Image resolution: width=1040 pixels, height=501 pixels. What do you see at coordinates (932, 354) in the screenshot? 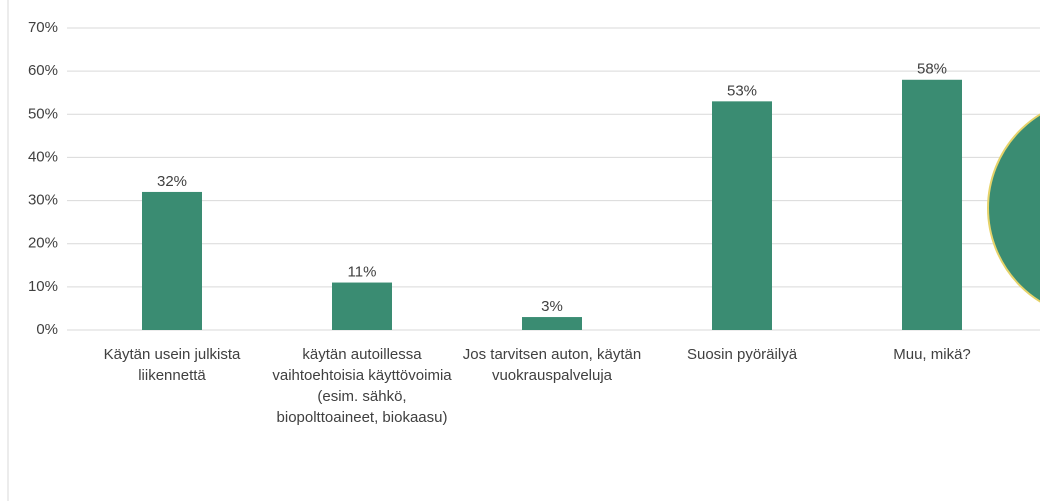
I see `x-tick-label: Muu, mikä?` at bounding box center [932, 354].